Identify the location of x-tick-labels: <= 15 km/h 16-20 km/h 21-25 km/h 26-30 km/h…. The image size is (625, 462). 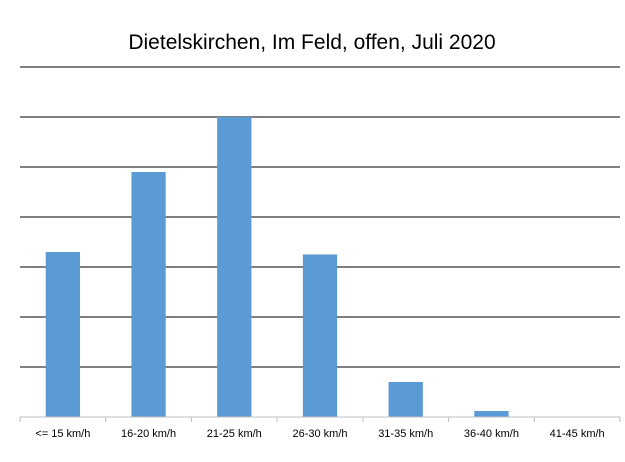
(319, 434).